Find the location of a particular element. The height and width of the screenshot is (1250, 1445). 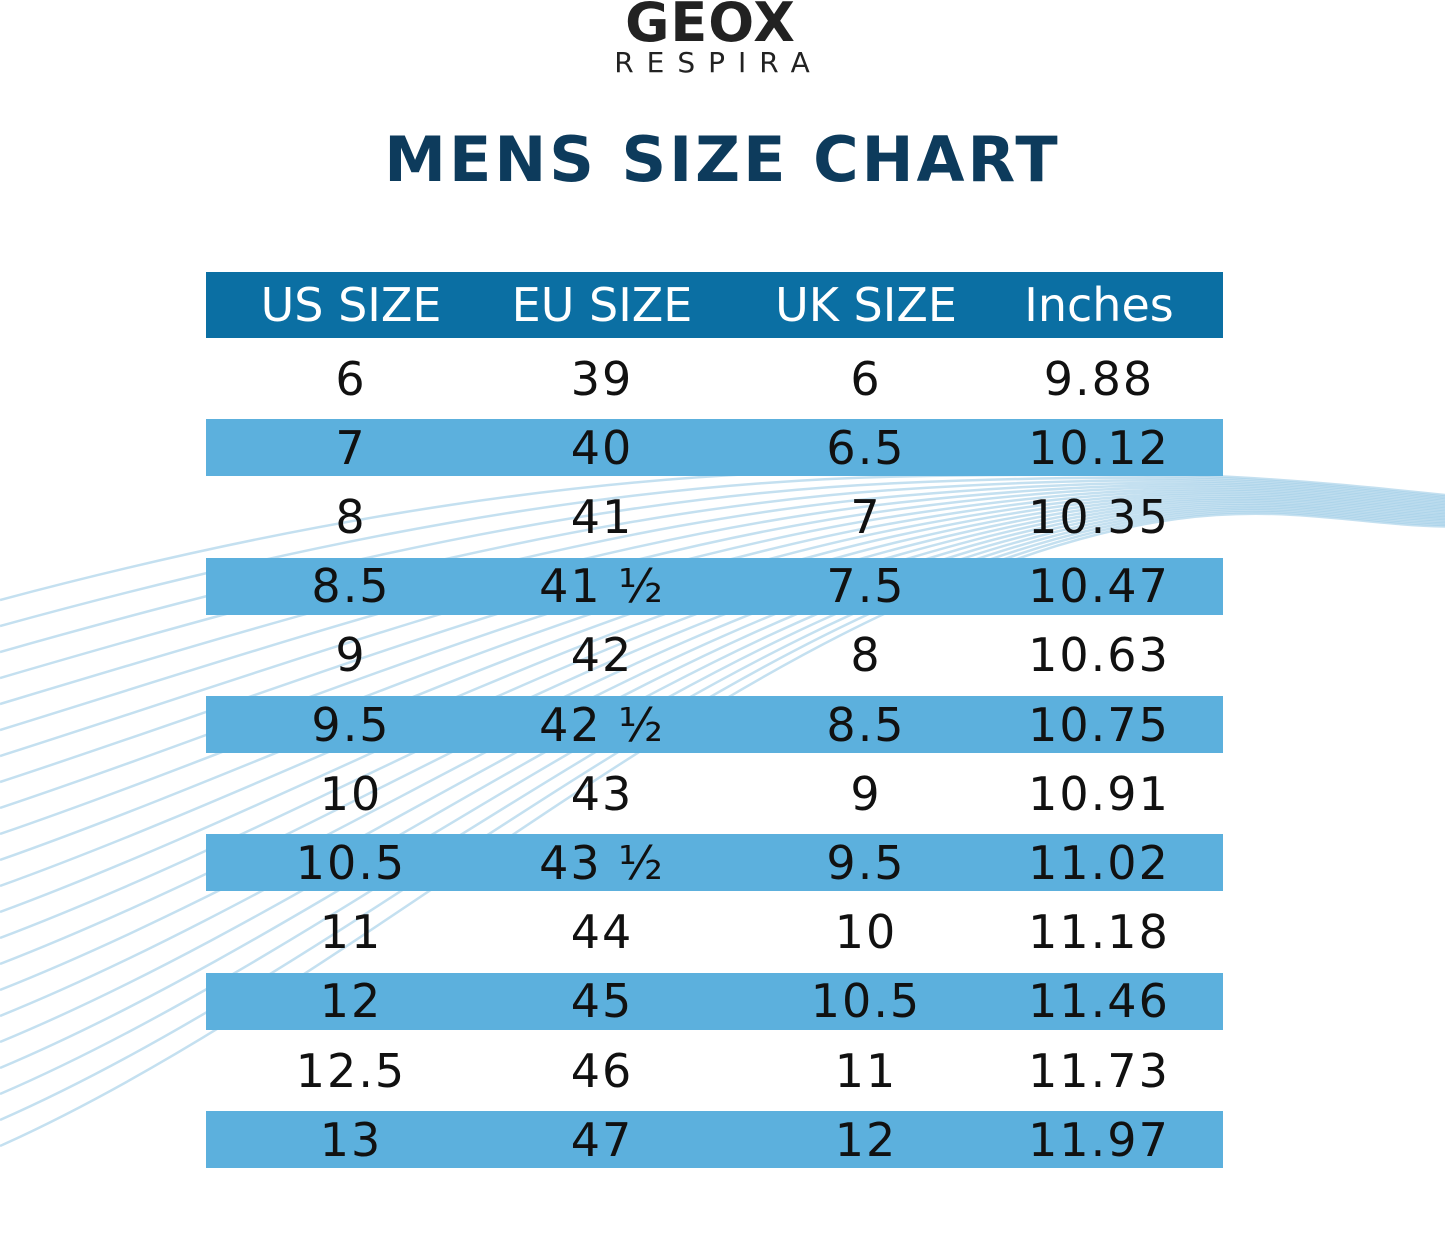

cell-eu-size: 42 is located at coordinates (602, 655).